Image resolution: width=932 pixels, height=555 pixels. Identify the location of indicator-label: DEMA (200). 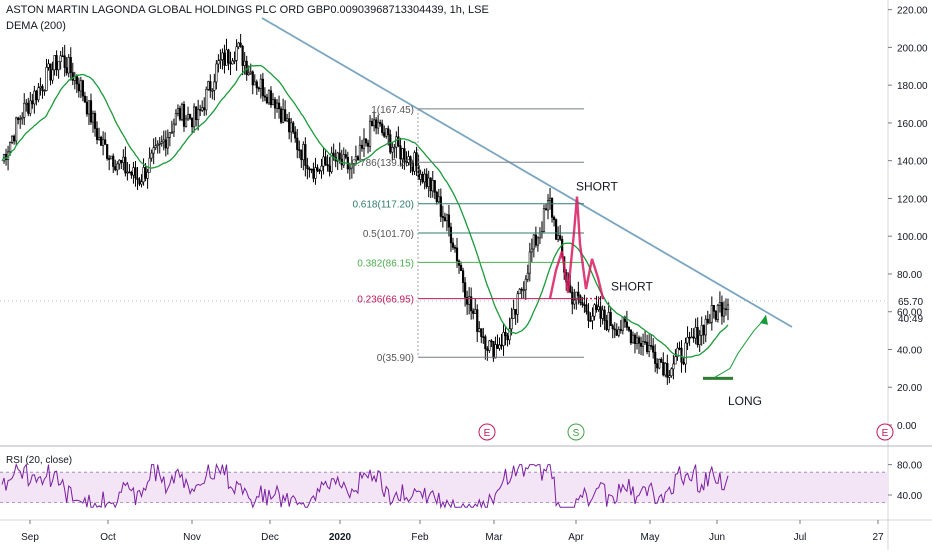
(36, 26).